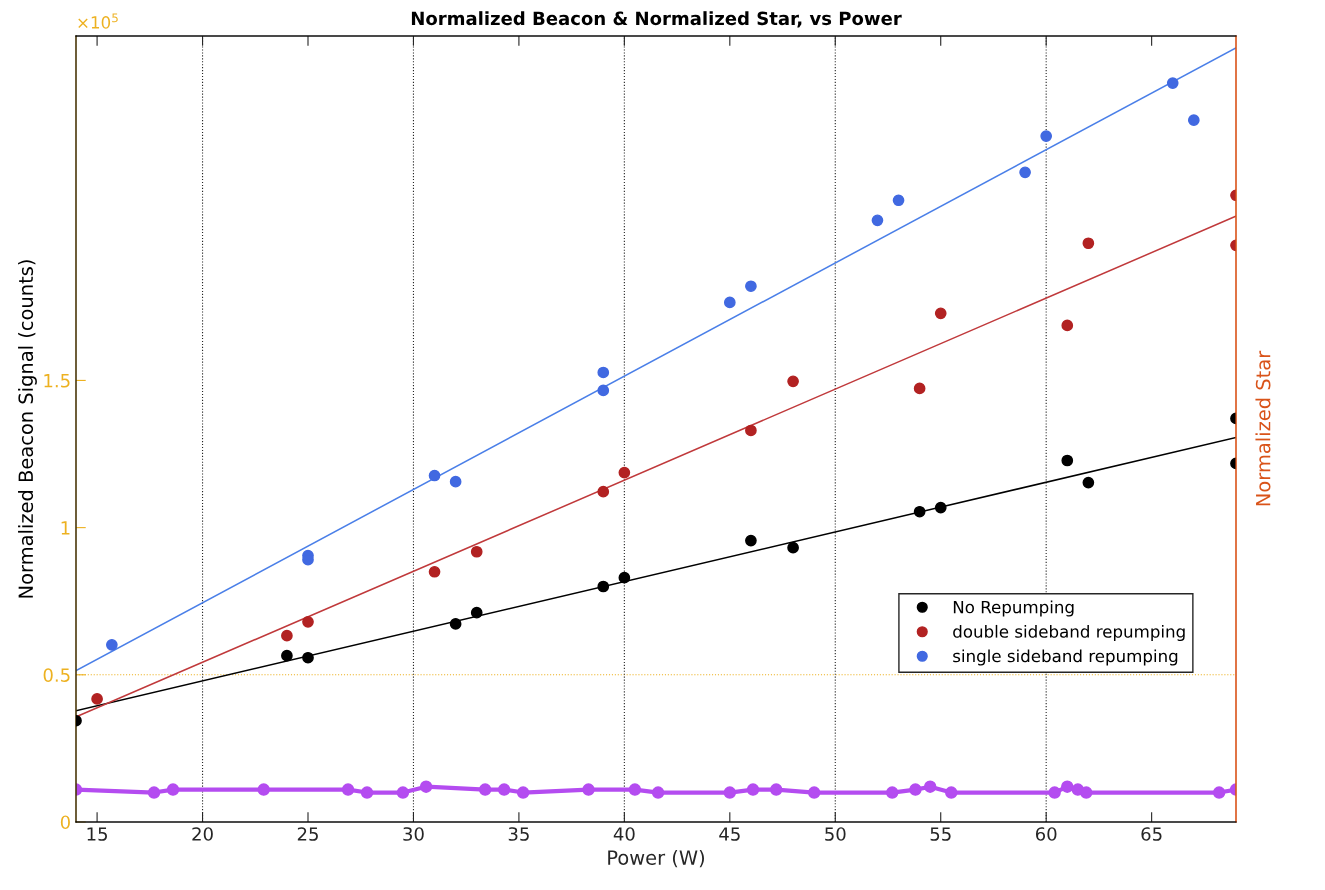 This screenshot has width=1325, height=890. Describe the element at coordinates (27, 429) in the screenshot. I see `y-axis-title: Normalized Beacon Signal (counts)` at that location.